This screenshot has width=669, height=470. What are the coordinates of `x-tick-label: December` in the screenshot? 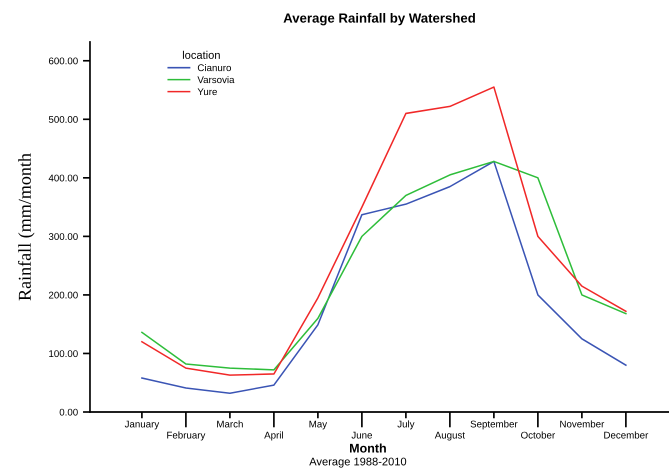 It's located at (626, 435).